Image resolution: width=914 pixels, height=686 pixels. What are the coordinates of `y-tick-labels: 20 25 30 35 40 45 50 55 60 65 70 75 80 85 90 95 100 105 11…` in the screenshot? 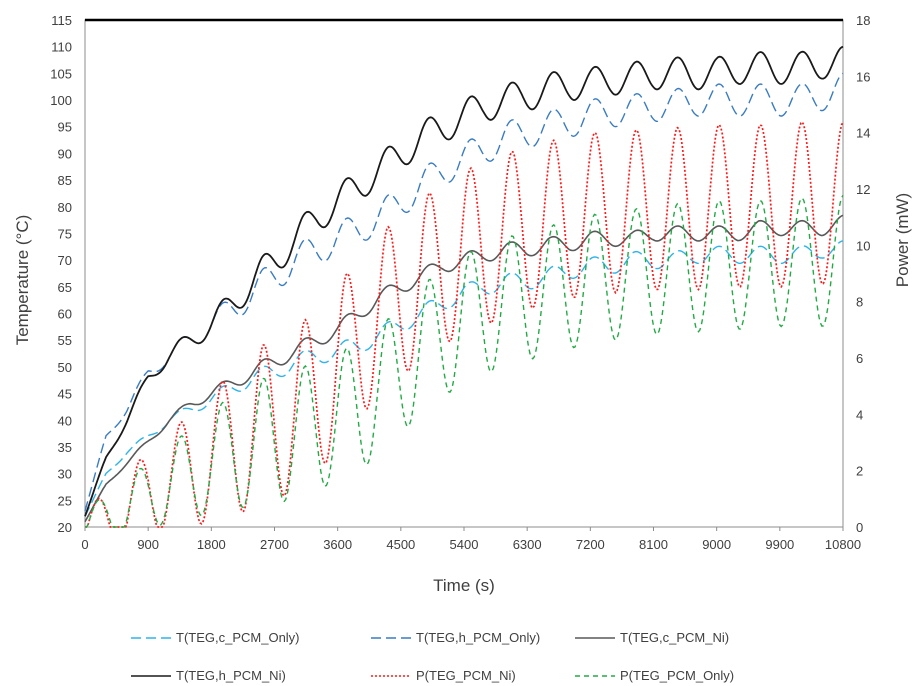 It's located at (61, 274).